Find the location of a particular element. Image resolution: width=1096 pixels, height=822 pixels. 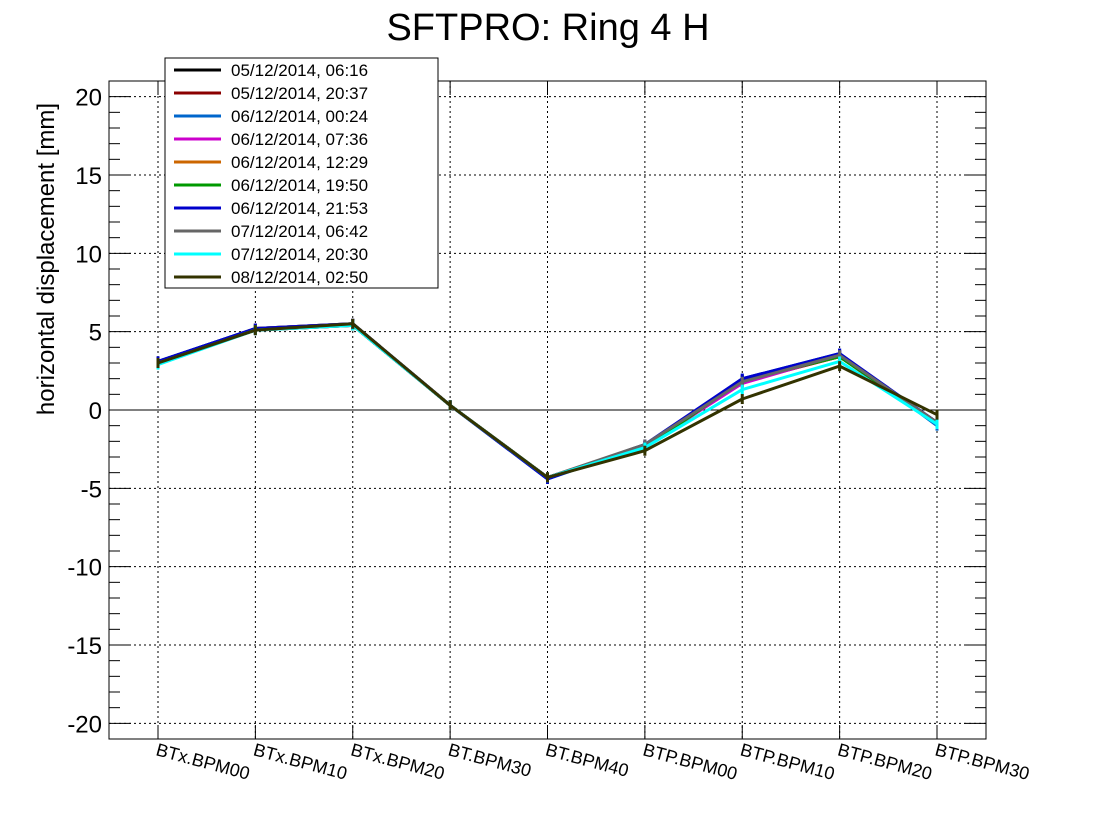

x-category-label: BTx.BPM10 is located at coordinates (300, 762).